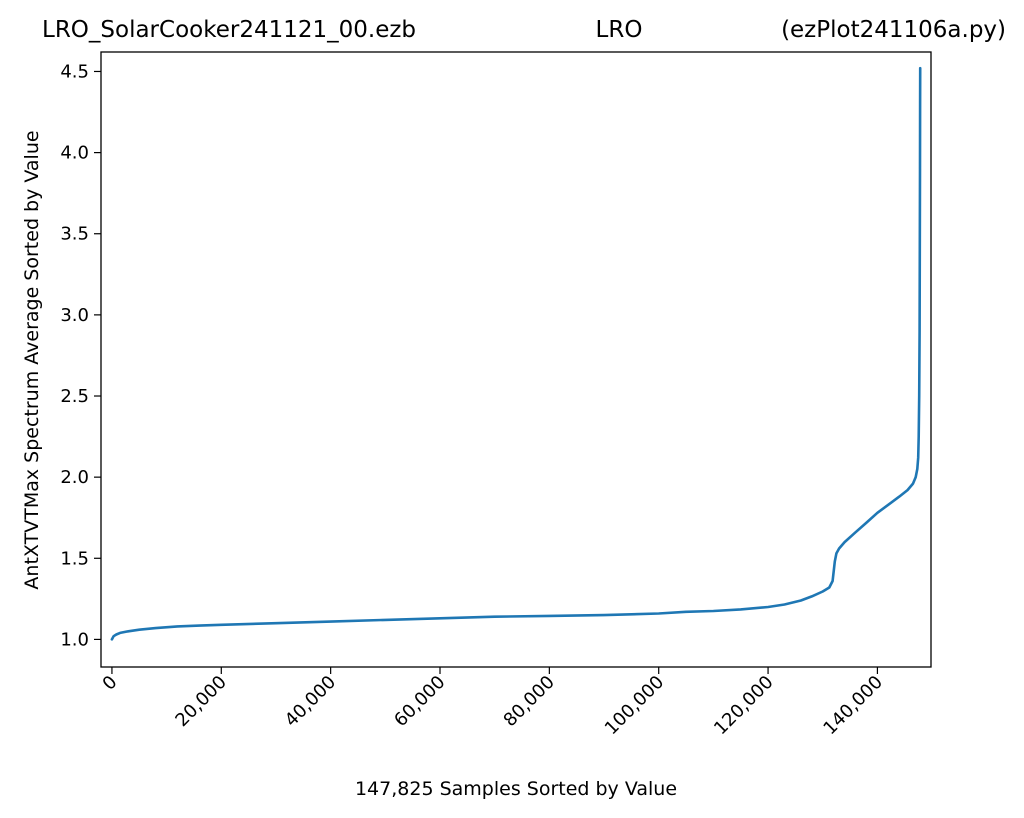 This screenshot has width=1024, height=818. I want to click on y-tick-label: 4.0, so click(74, 153).